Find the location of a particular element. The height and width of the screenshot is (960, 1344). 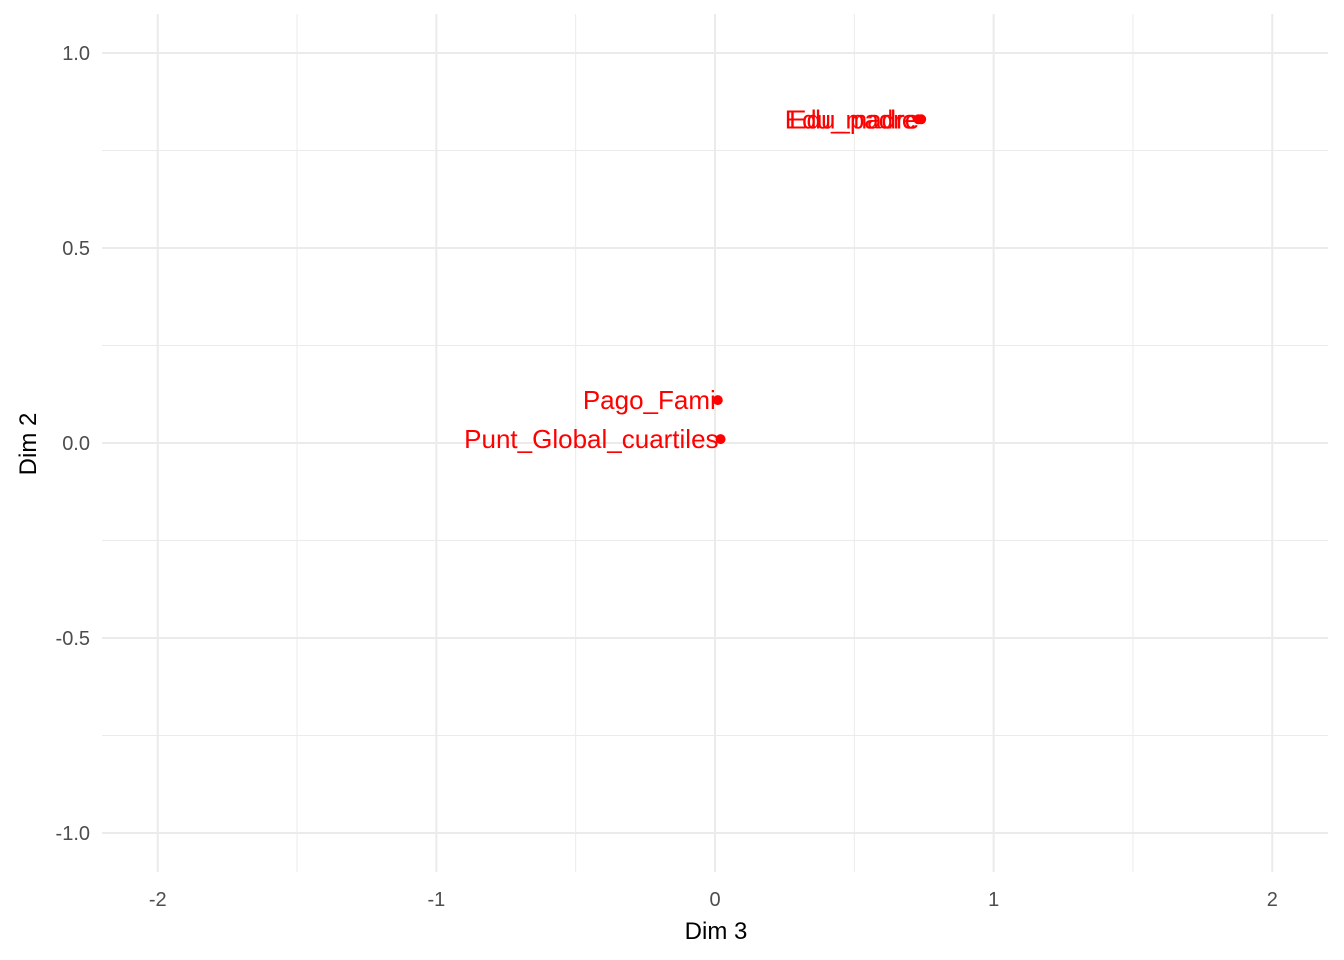

point-label: Edu_madre is located at coordinates (852, 119).